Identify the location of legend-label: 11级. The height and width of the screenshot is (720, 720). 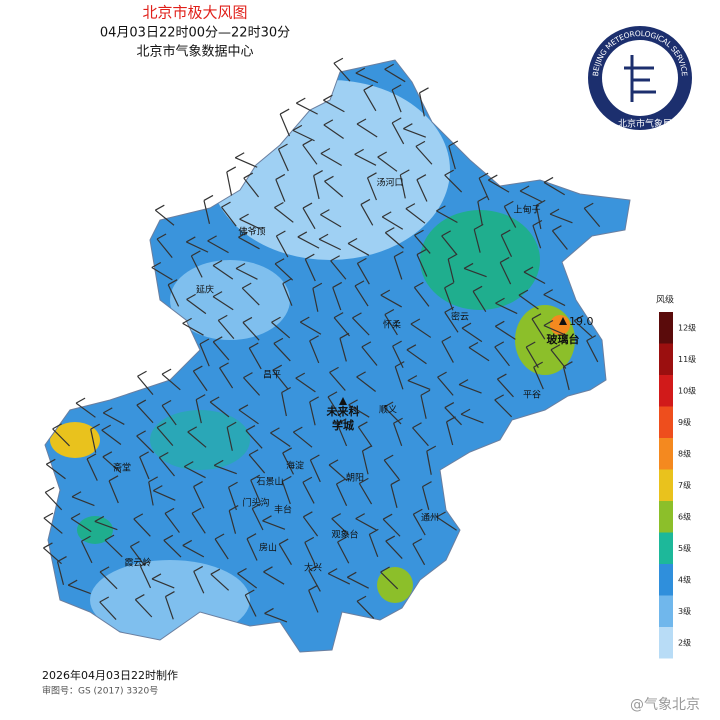
(687, 359).